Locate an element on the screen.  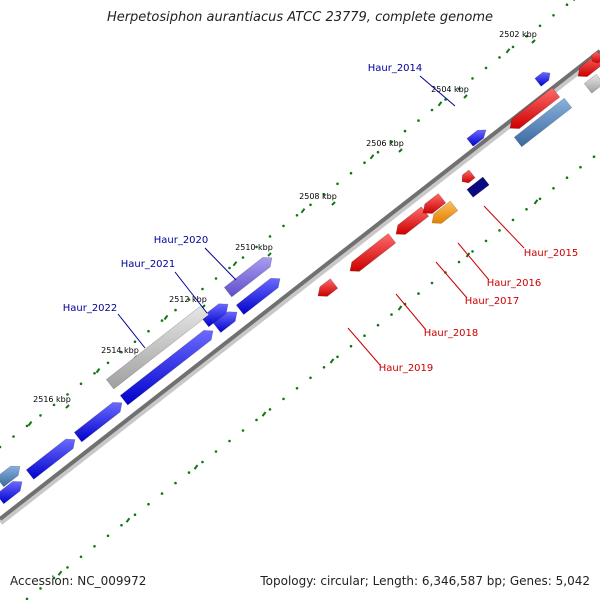
gene-label-haur-2014: Haur_2014 is located at coordinates (395, 68).